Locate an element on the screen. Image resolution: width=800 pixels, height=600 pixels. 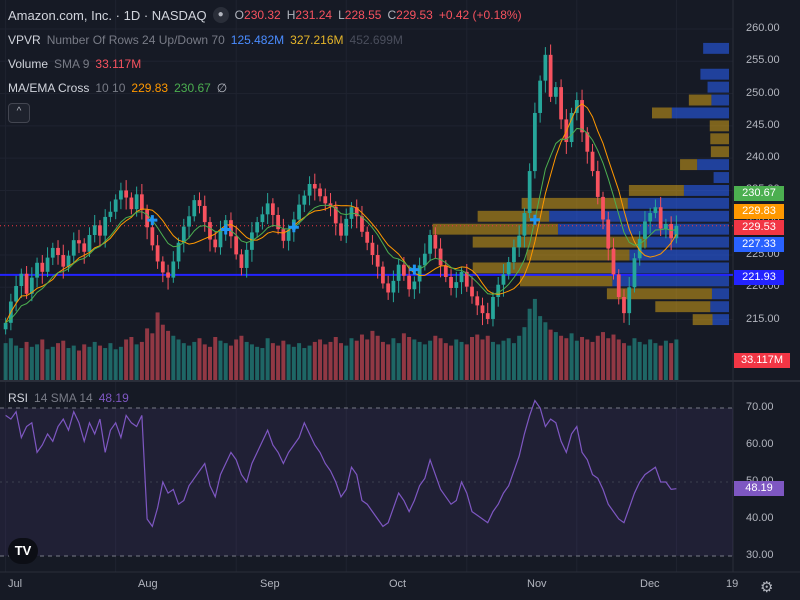
symbol-title: Amazon.com, Inc. · 1D · NASDAQ is located at coordinates (107, 15).